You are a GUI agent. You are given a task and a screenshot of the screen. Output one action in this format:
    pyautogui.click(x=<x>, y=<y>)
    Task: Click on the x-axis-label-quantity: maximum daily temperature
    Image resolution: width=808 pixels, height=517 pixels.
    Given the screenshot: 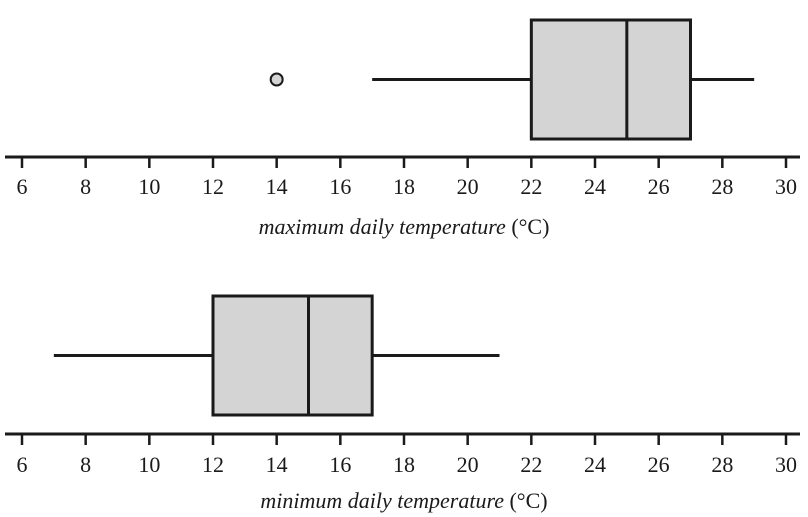 What is the action you would take?
    pyautogui.click(x=382, y=226)
    